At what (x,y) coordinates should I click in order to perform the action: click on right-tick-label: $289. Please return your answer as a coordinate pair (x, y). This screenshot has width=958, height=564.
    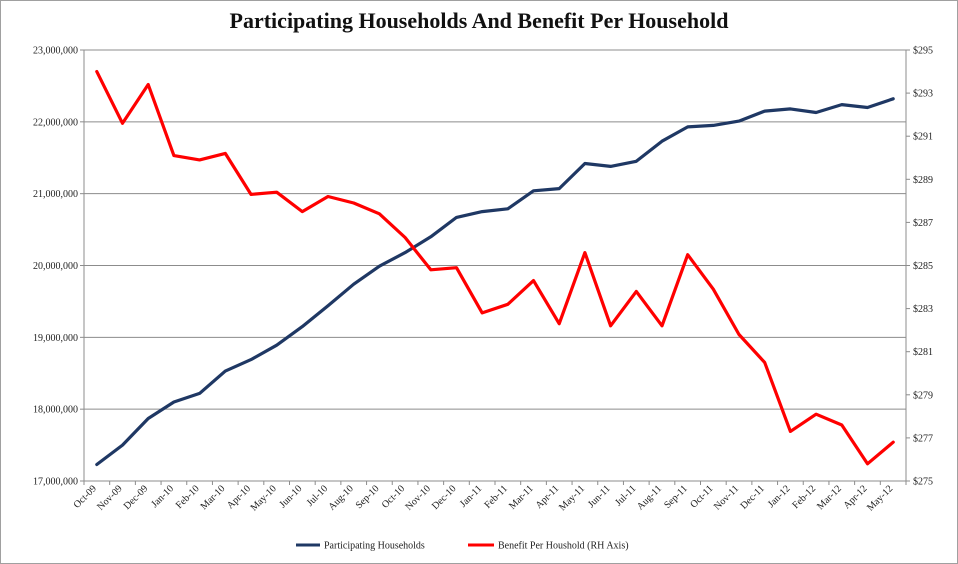
    Looking at the image, I should click on (923, 180).